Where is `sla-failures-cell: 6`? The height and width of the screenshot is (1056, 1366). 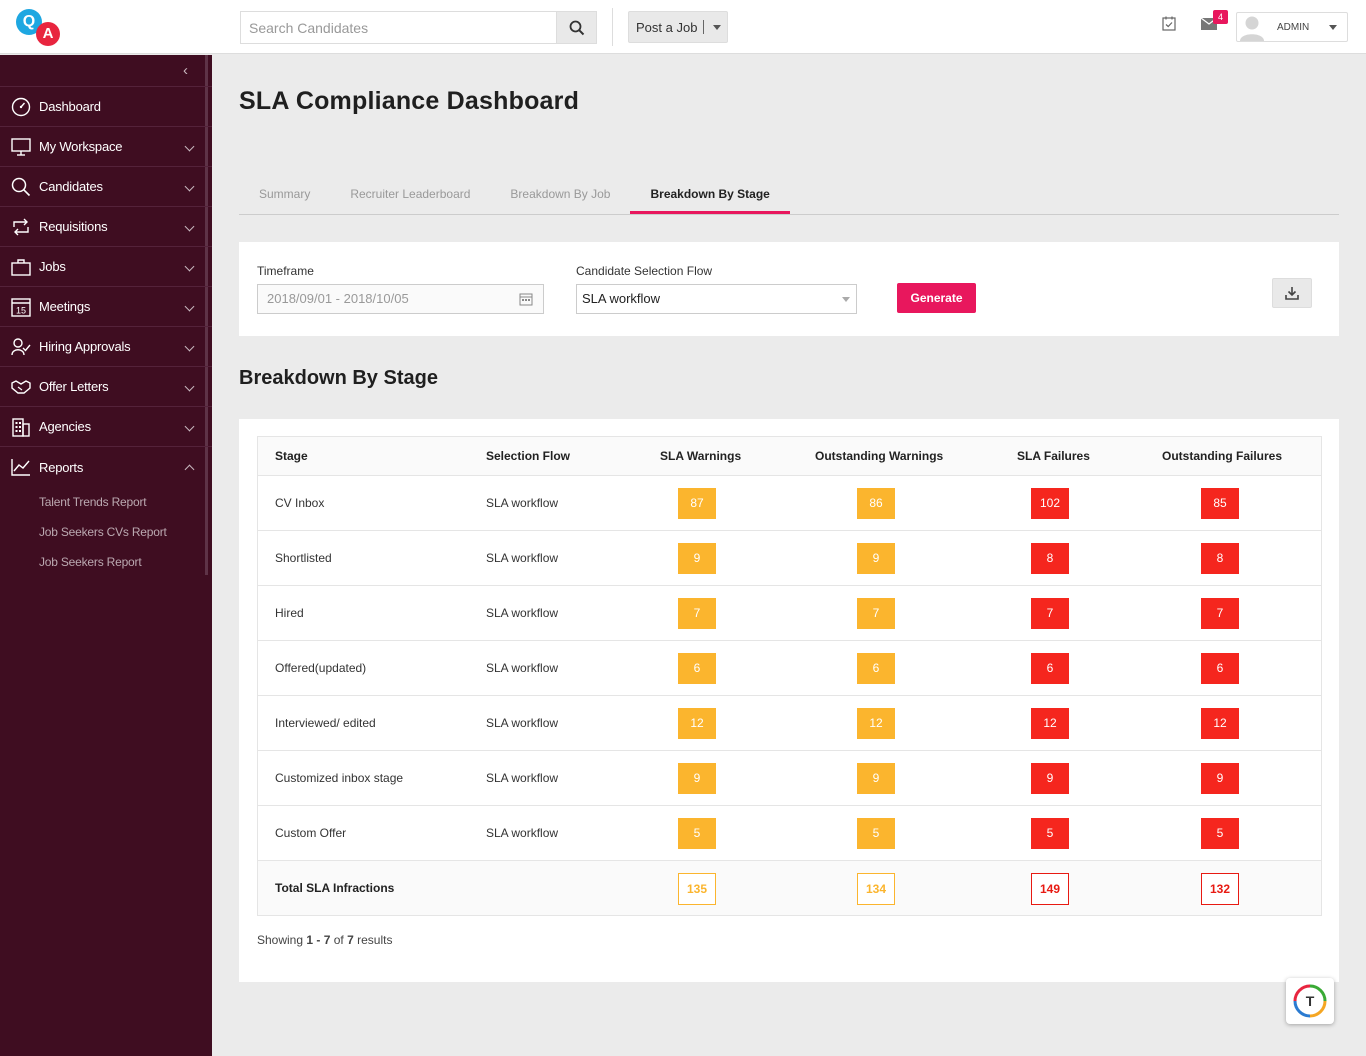
sla-failures-cell: 6 is located at coordinates (1050, 668).